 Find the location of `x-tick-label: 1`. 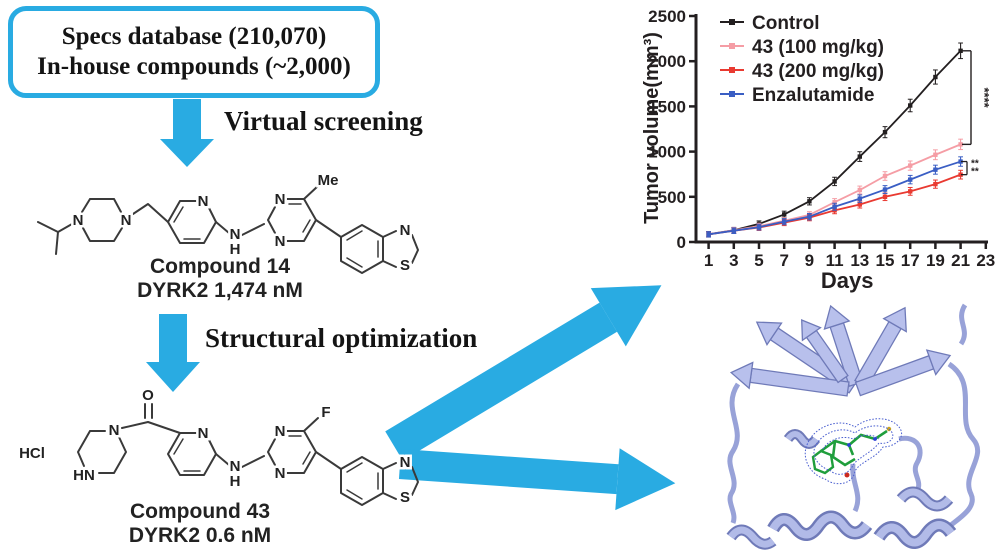

x-tick-label: 1 is located at coordinates (708, 260).